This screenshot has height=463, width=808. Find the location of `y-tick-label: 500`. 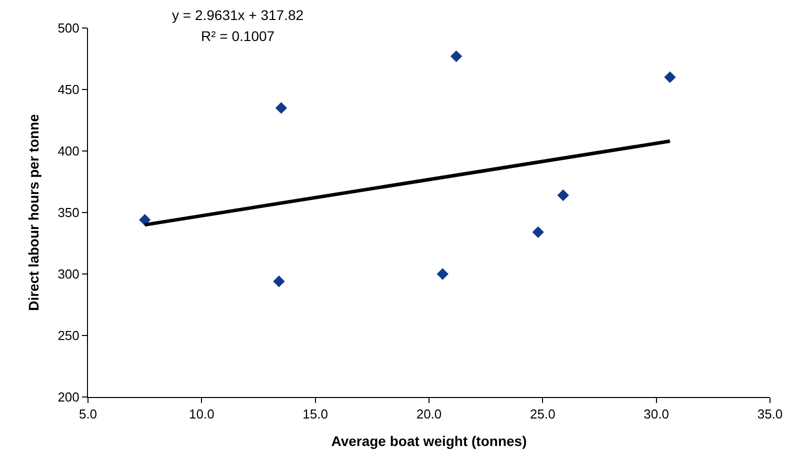

y-tick-label: 500 is located at coordinates (69, 28).